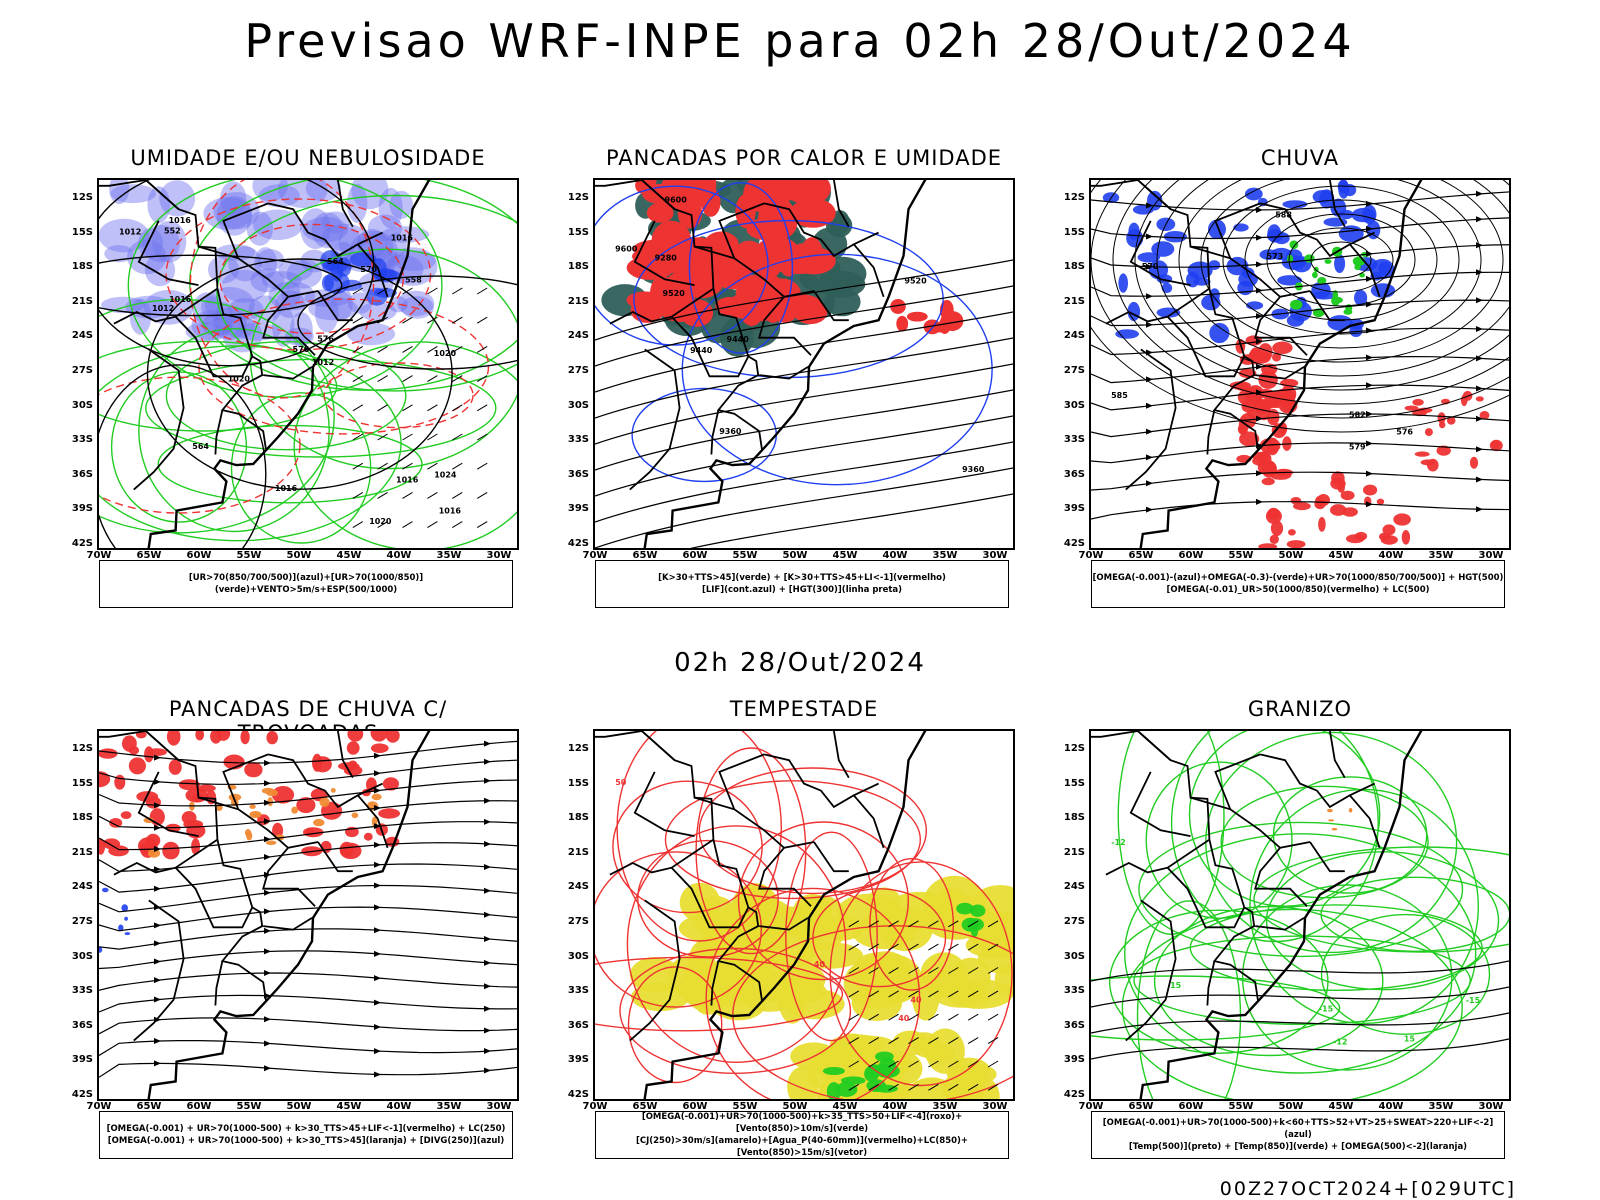 The width and height of the screenshot is (1600, 1200). I want to click on low-humidity-contour, so click(321, 408).